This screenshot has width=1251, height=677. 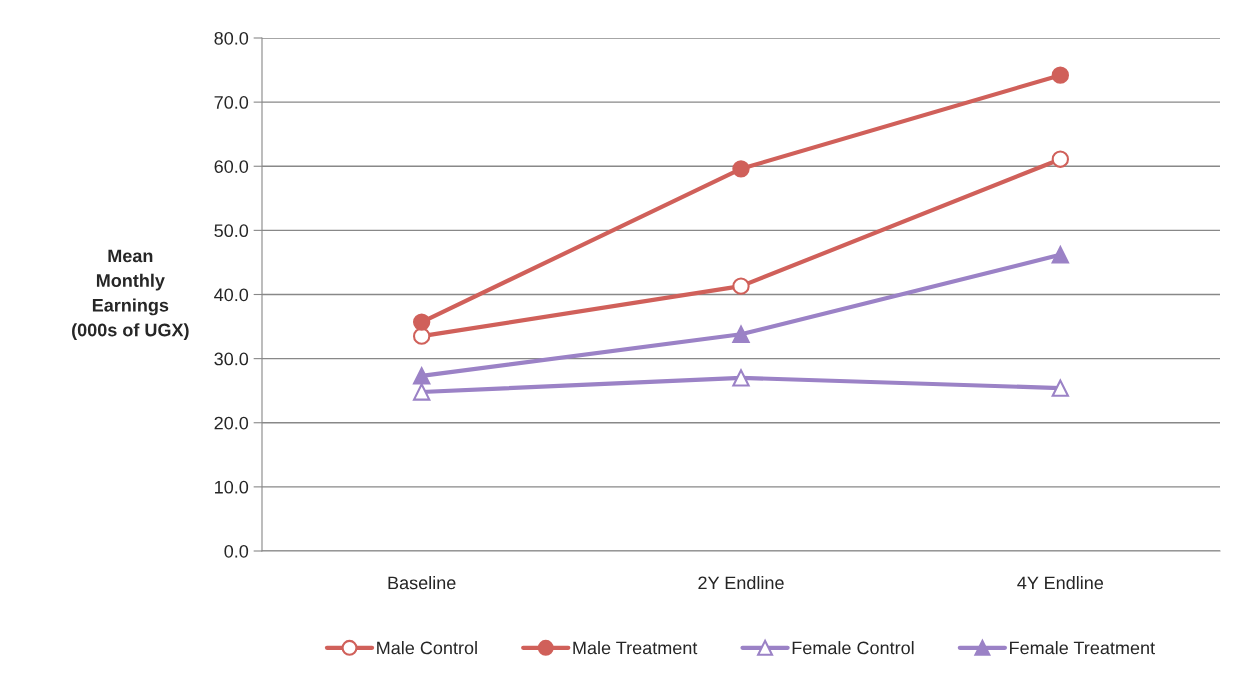 What do you see at coordinates (130, 294) in the screenshot?
I see `y-axis-title: Mean Monthly Earnings (000s of UGX)` at bounding box center [130, 294].